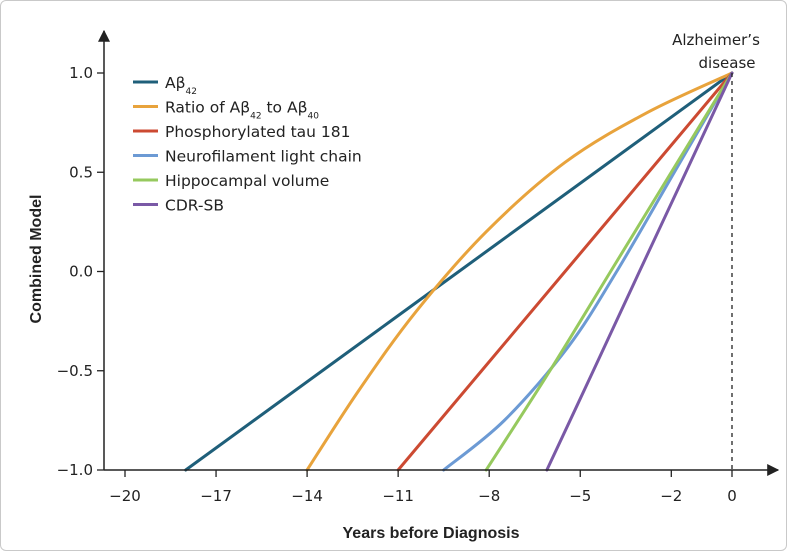 The image size is (787, 556). I want to click on legend-label-6: CDR-SB, so click(194, 206).